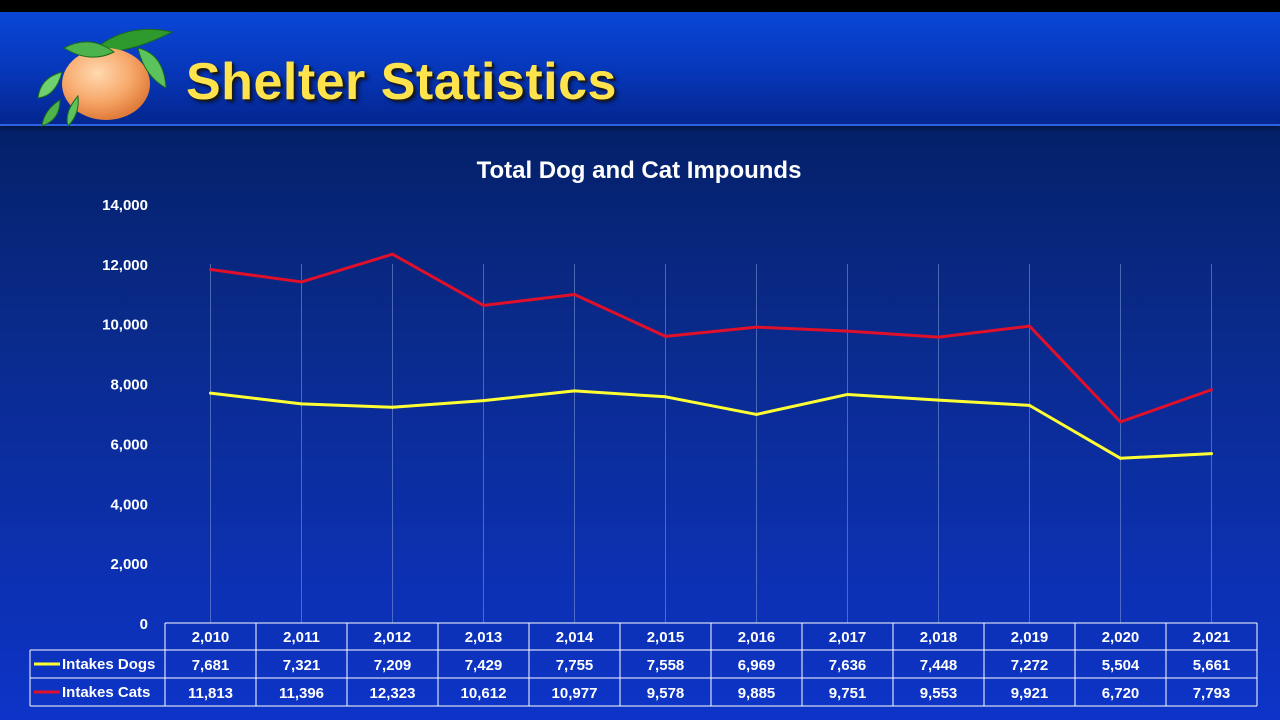 This screenshot has width=1280, height=720. I want to click on x-tick-label: 2,014, so click(575, 637).